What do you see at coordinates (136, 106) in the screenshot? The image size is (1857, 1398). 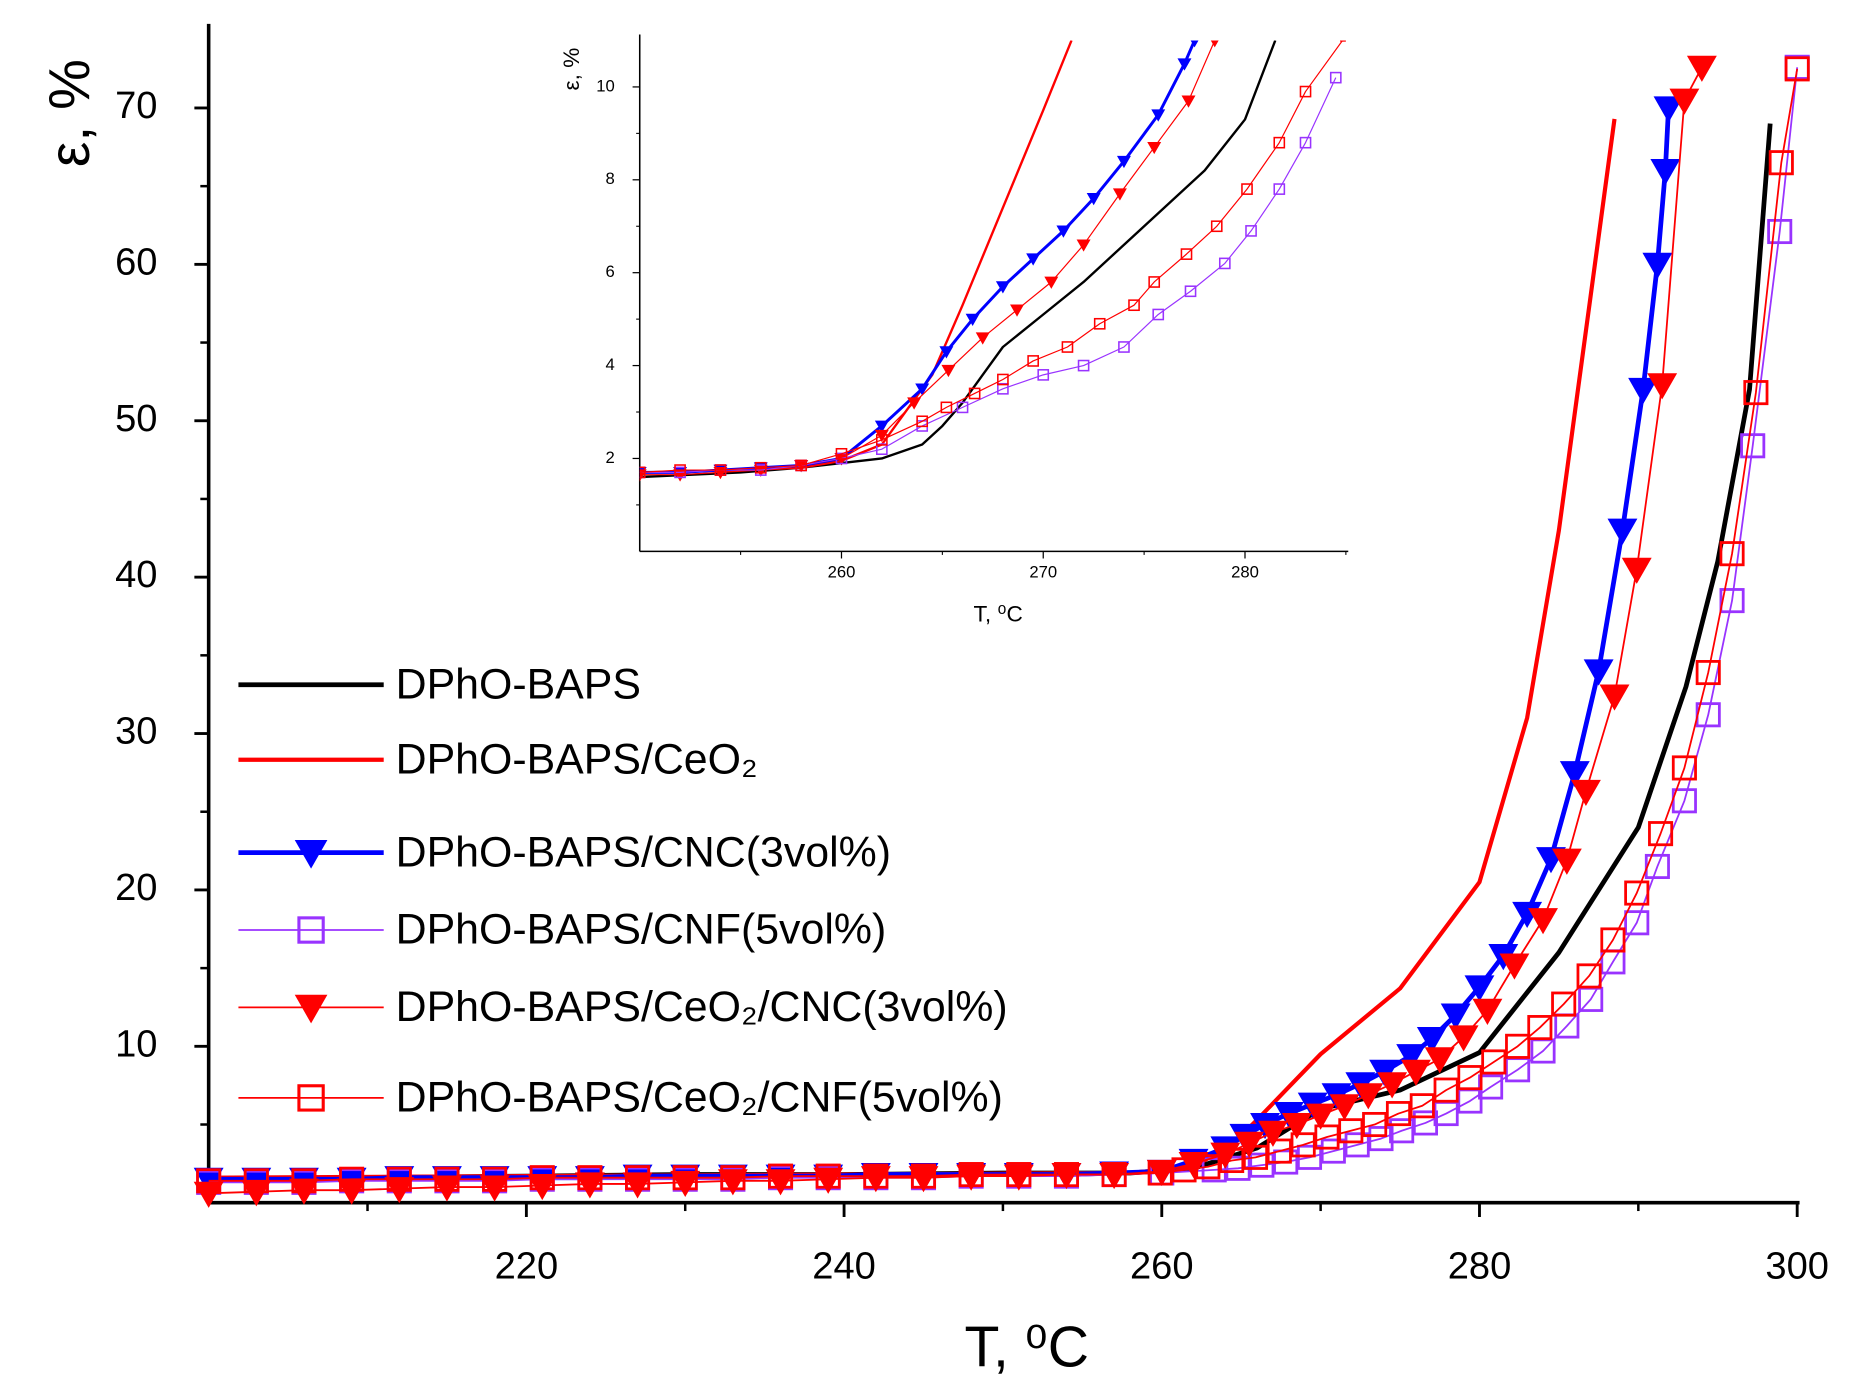 I see `y-tick-label: 70` at bounding box center [136, 106].